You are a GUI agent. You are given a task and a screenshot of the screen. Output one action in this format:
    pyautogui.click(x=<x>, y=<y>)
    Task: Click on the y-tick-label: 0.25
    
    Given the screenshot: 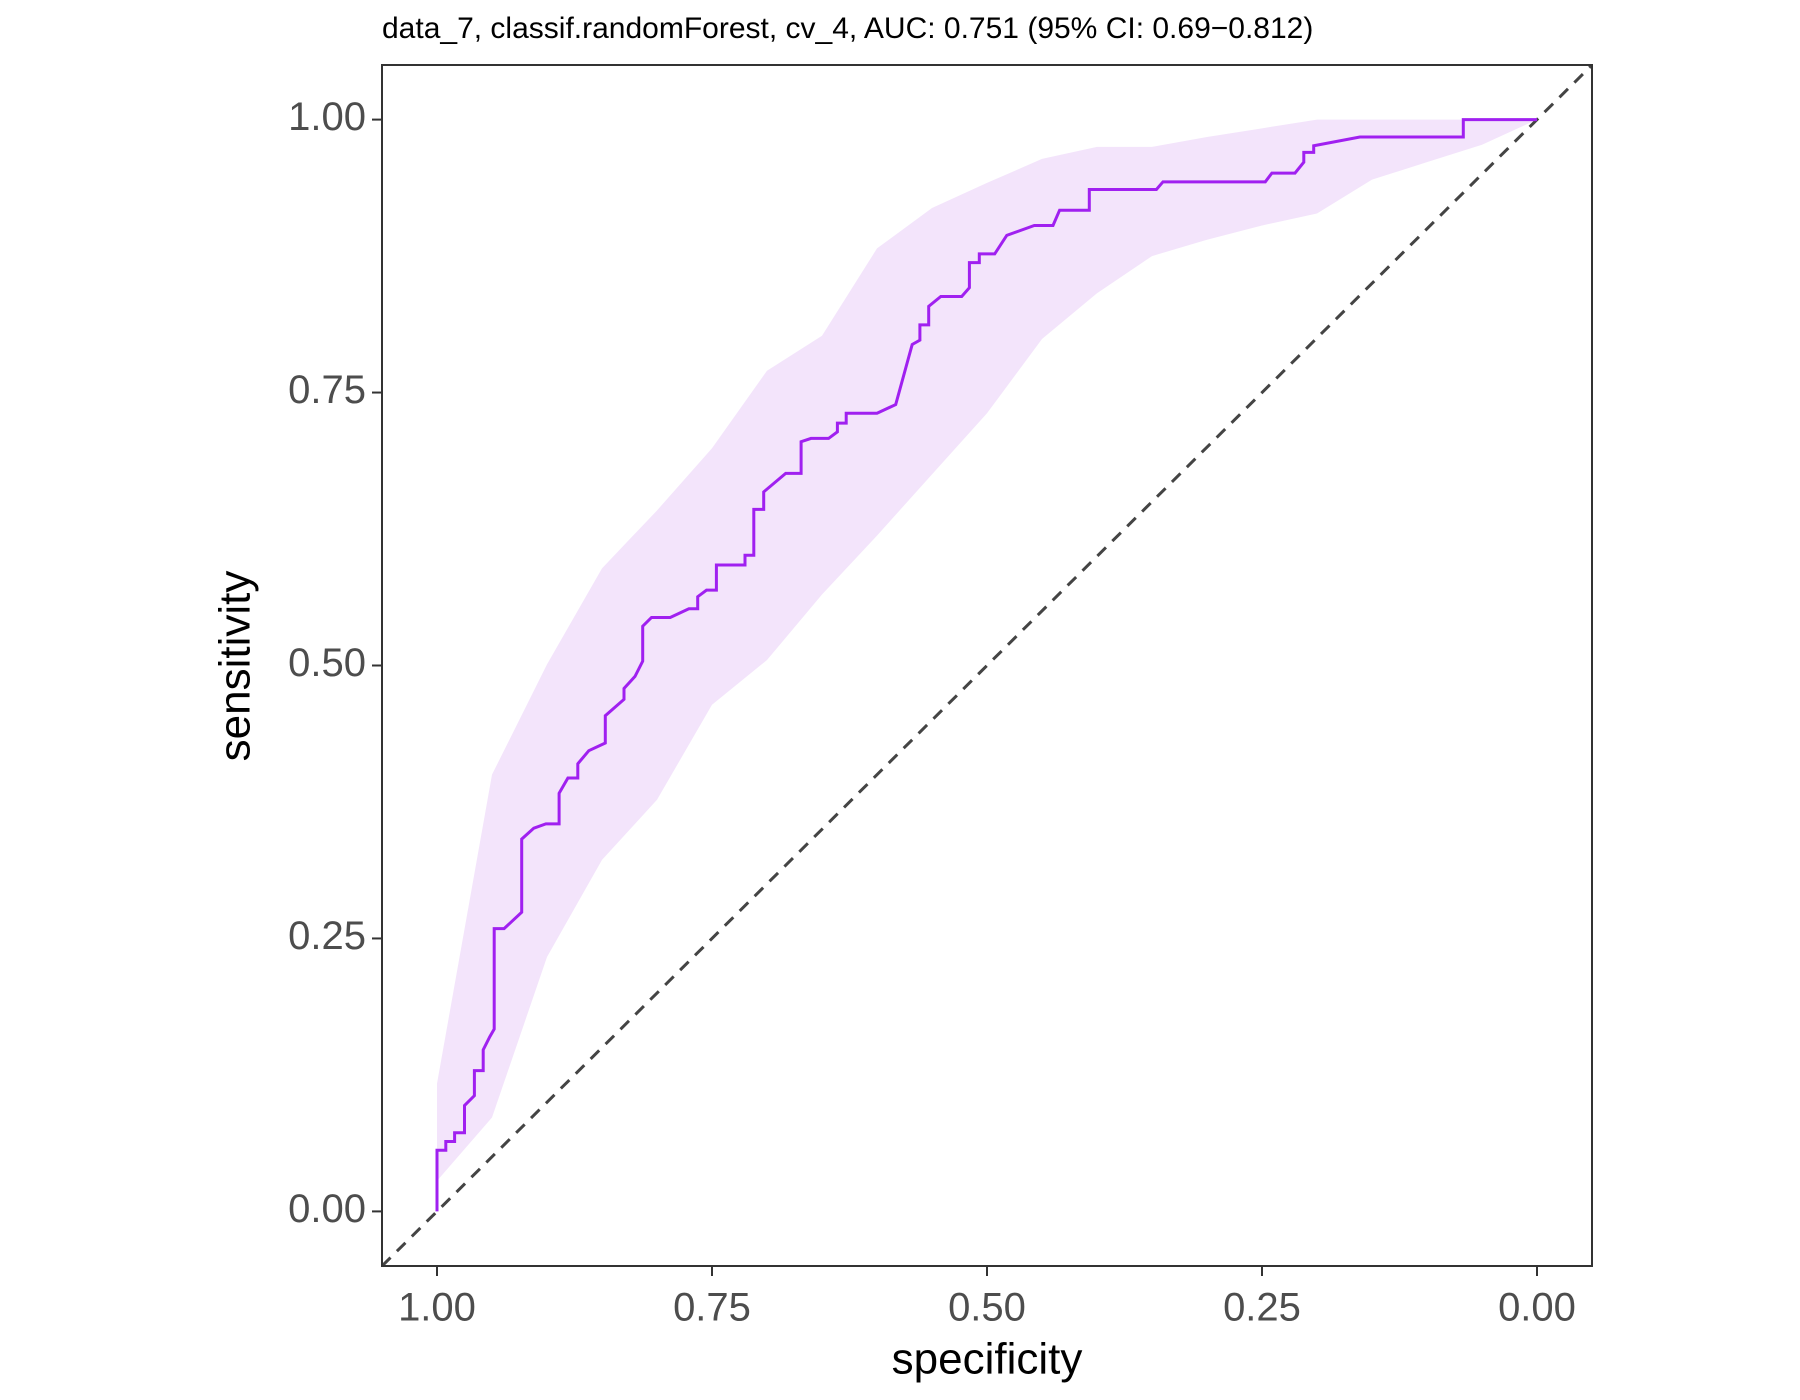 What is the action you would take?
    pyautogui.click(x=327, y=936)
    